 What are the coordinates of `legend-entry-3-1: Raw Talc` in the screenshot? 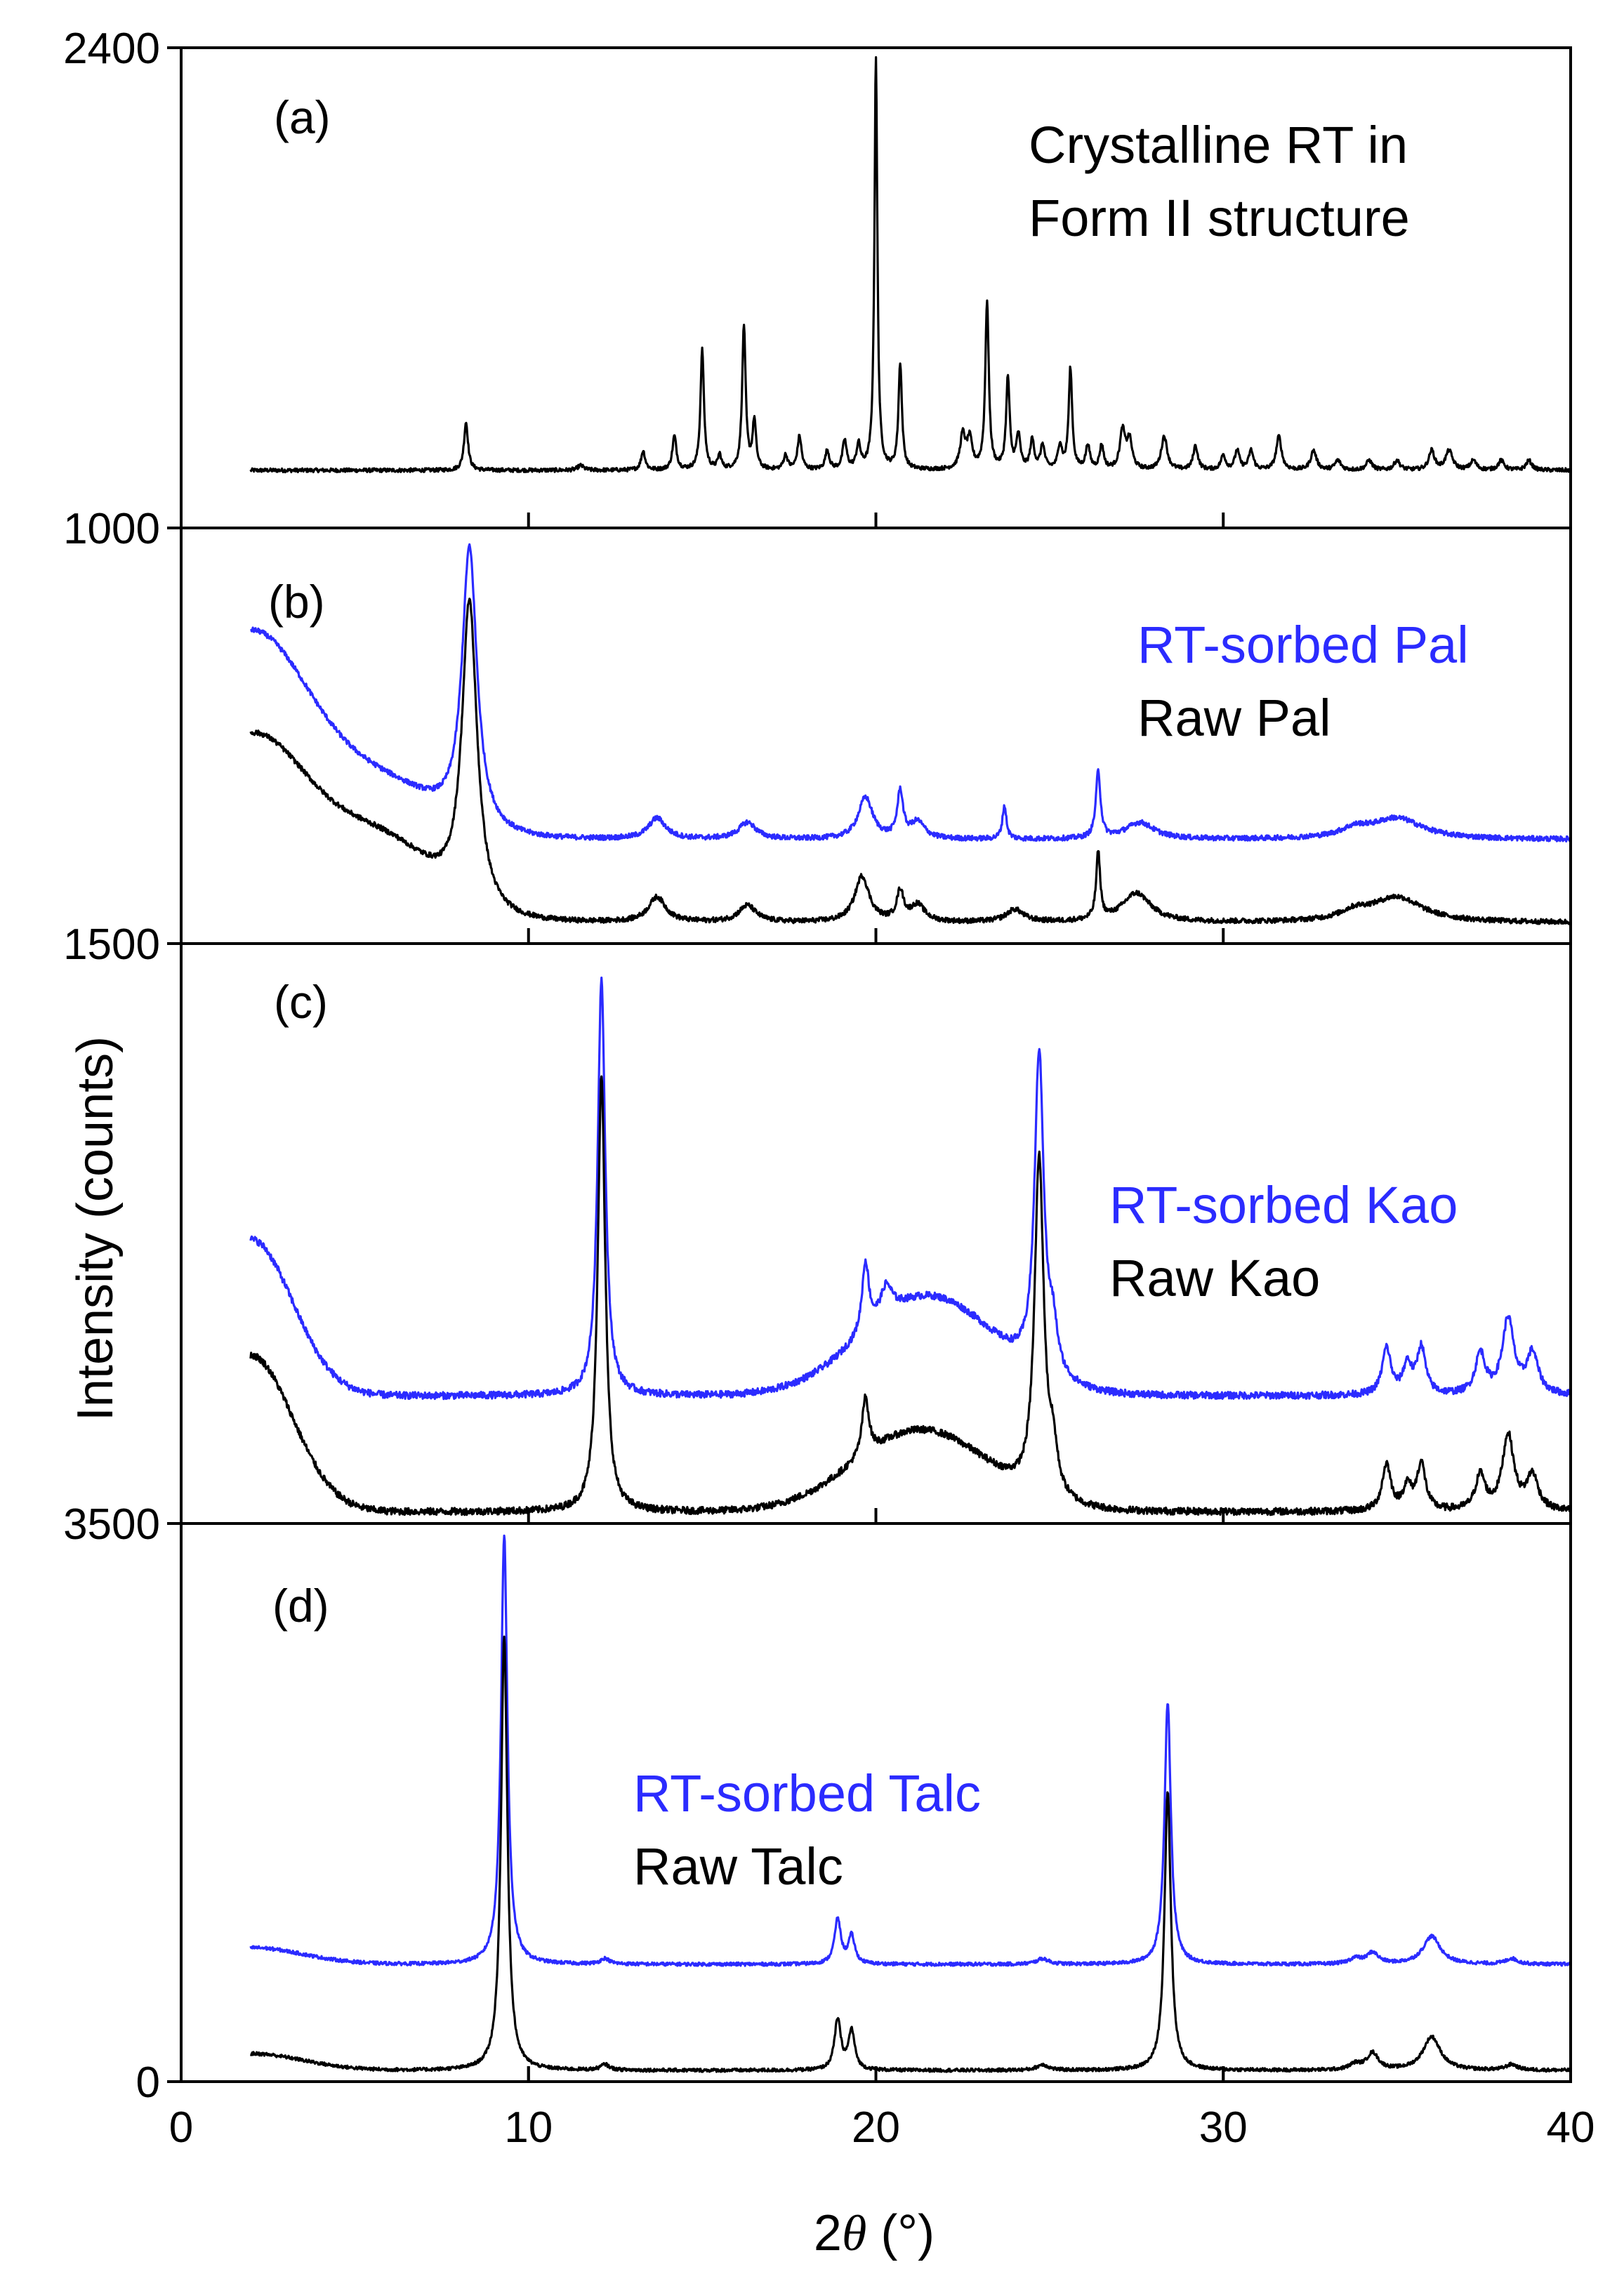 It's located at (738, 1867).